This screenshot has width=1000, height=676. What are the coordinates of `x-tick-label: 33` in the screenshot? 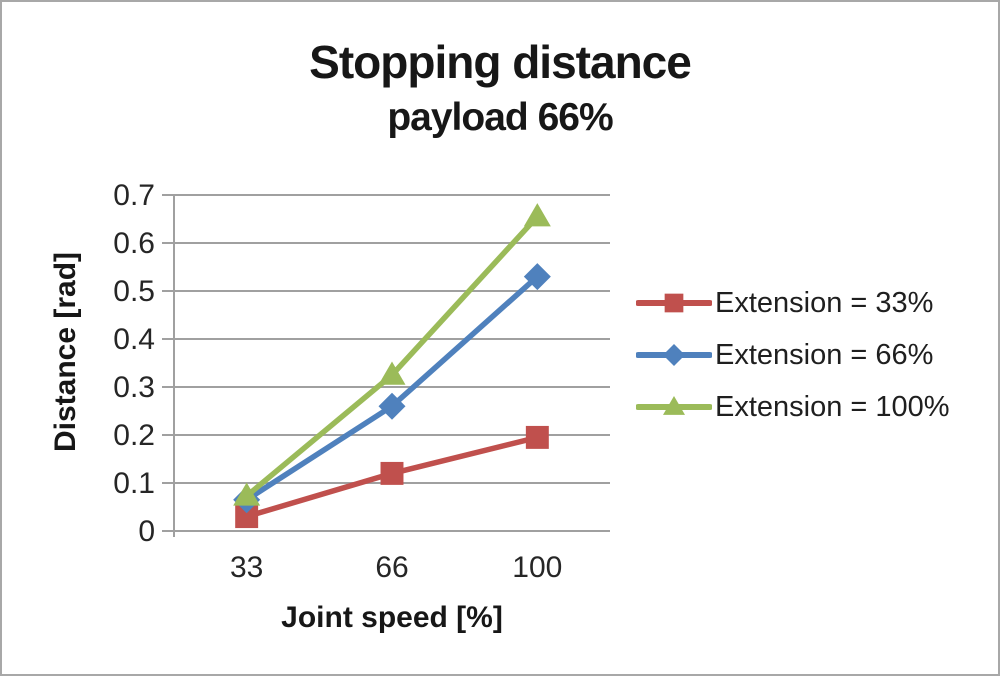 It's located at (246, 567).